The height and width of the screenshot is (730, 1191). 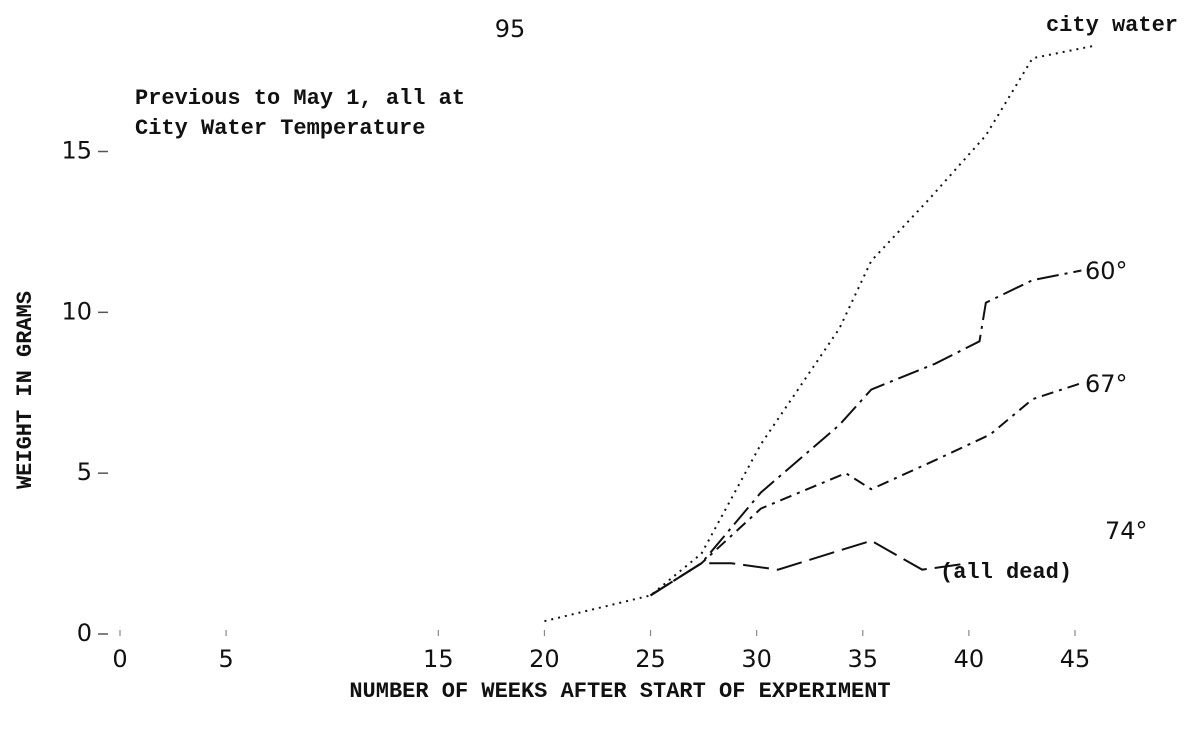 I want to click on x-tick-label: 40, so click(x=969, y=659).